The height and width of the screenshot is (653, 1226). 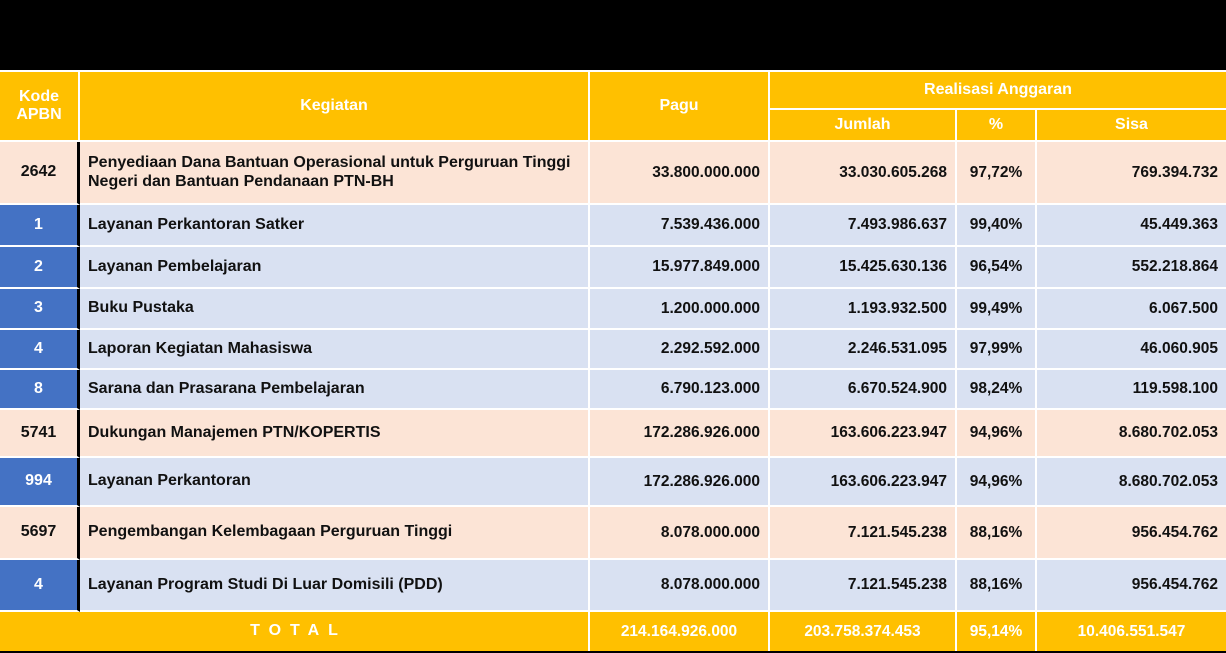 What do you see at coordinates (998, 91) in the screenshot?
I see `column-header-realisasi-anggaran: Realisasi Anggaran` at bounding box center [998, 91].